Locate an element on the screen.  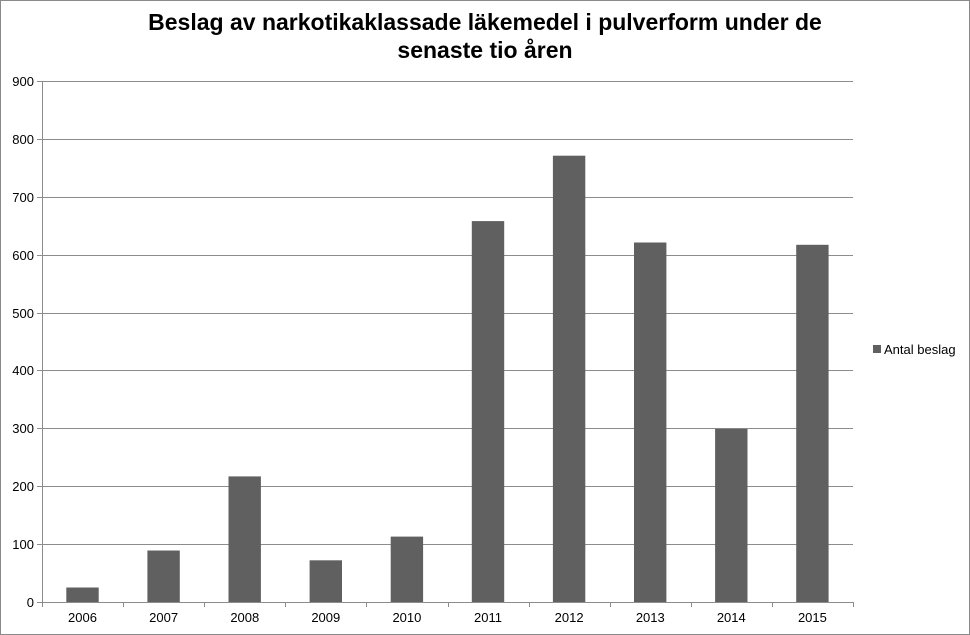
legend-label: Antal beslag is located at coordinates (920, 349).